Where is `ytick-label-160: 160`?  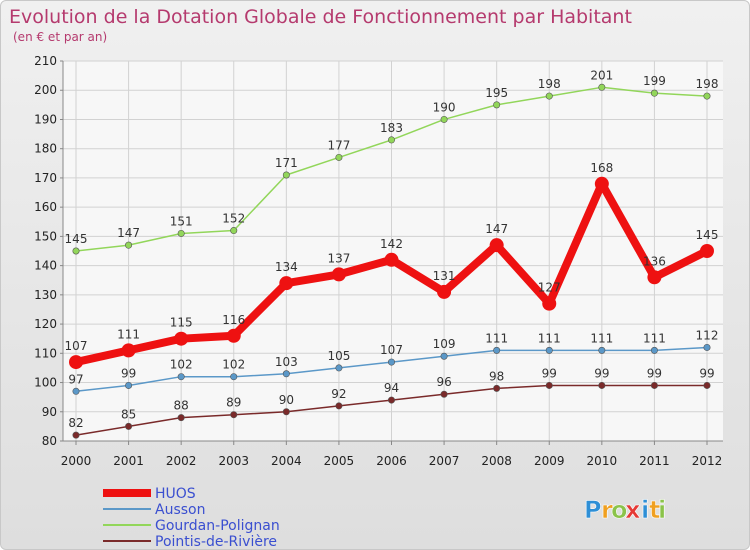 ytick-label-160: 160 is located at coordinates (45, 207).